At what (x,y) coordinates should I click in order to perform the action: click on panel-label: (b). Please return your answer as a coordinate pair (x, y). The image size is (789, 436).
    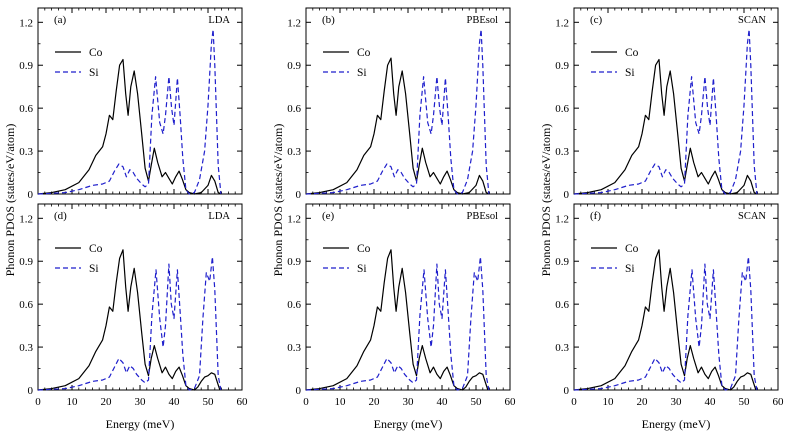
    Looking at the image, I should click on (328, 20).